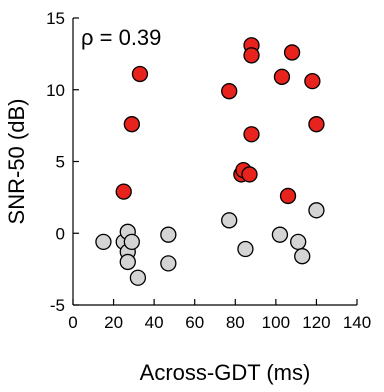 The image size is (384, 392). I want to click on x-tick-label: 40, so click(154, 322).